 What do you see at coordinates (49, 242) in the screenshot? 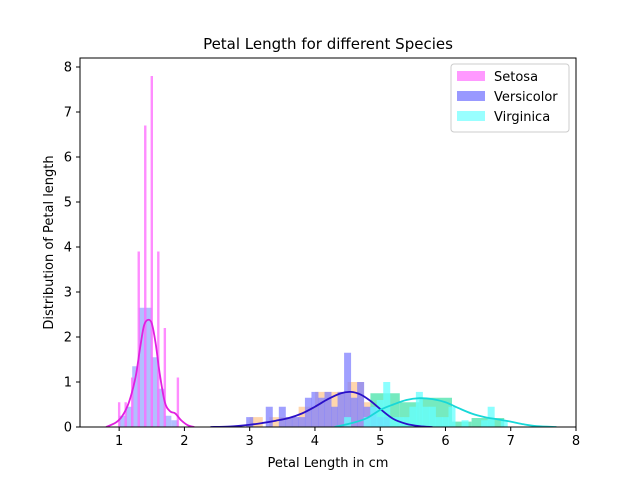
I see `y-axis-title: Distribution of Petal length` at bounding box center [49, 242].